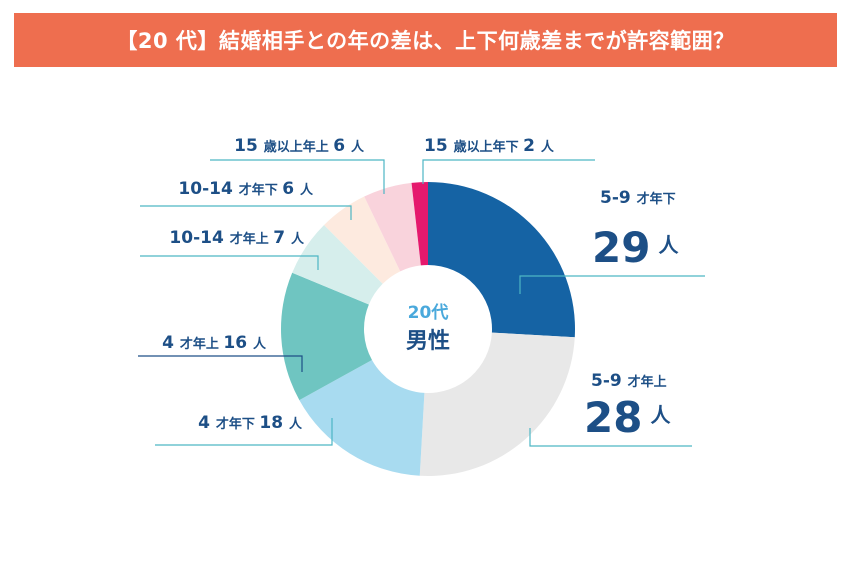 The width and height of the screenshot is (851, 577). Describe the element at coordinates (299, 146) in the screenshot. I see `slice-label-6: 15 歳以上年上 6 人` at that location.